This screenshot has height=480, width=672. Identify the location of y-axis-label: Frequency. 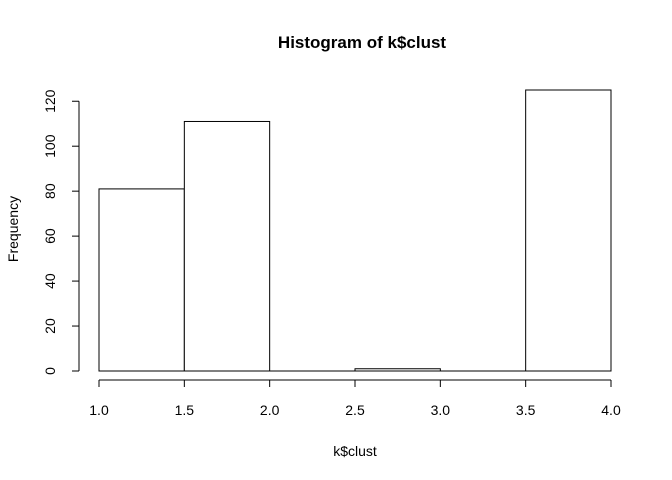
(13, 229).